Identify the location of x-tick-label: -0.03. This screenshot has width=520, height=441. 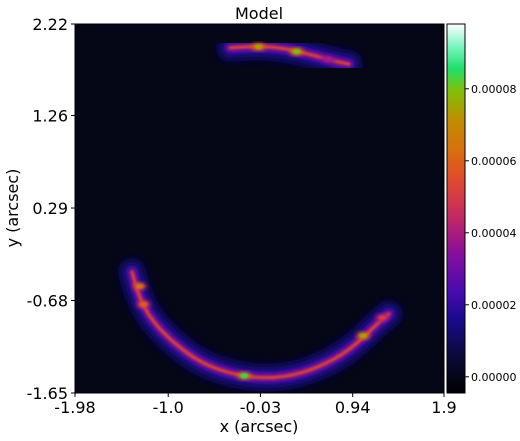
(260, 407).